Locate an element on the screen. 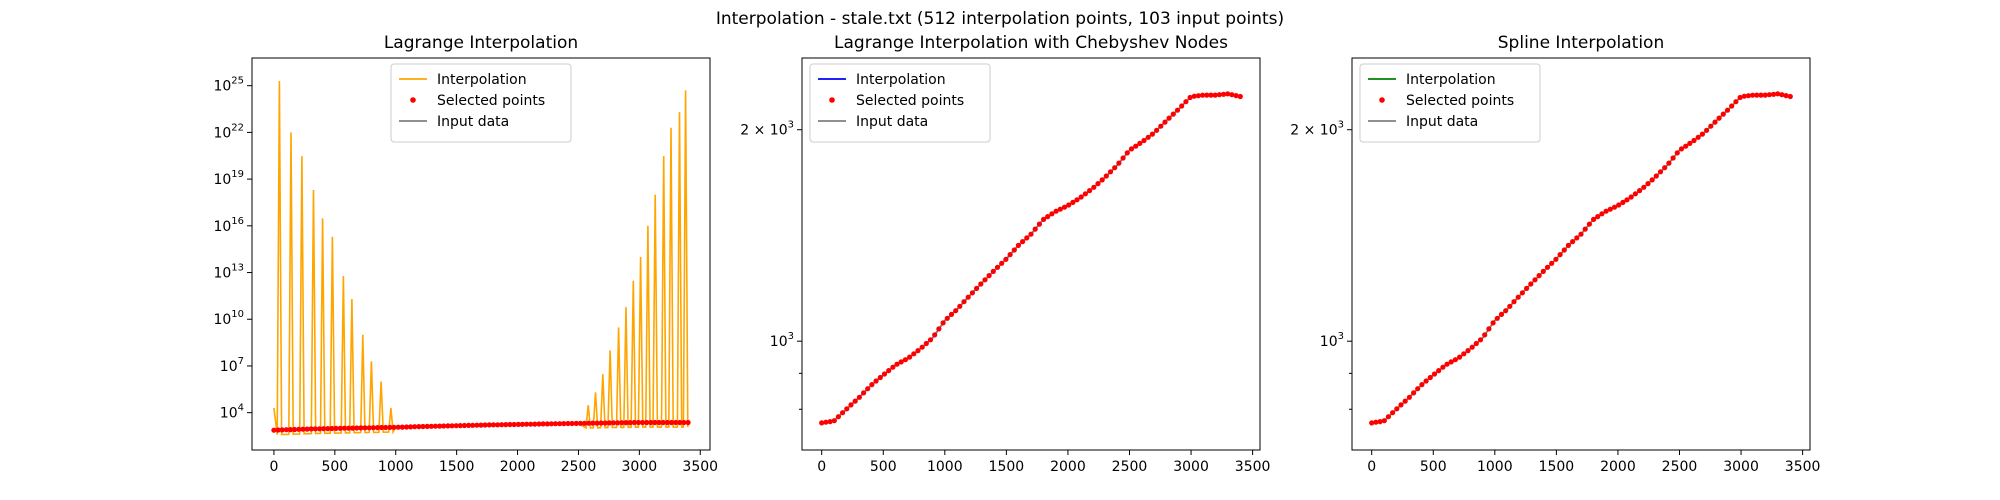 The image size is (2000, 500). y-tick-exponent: 16 is located at coordinates (237, 221).